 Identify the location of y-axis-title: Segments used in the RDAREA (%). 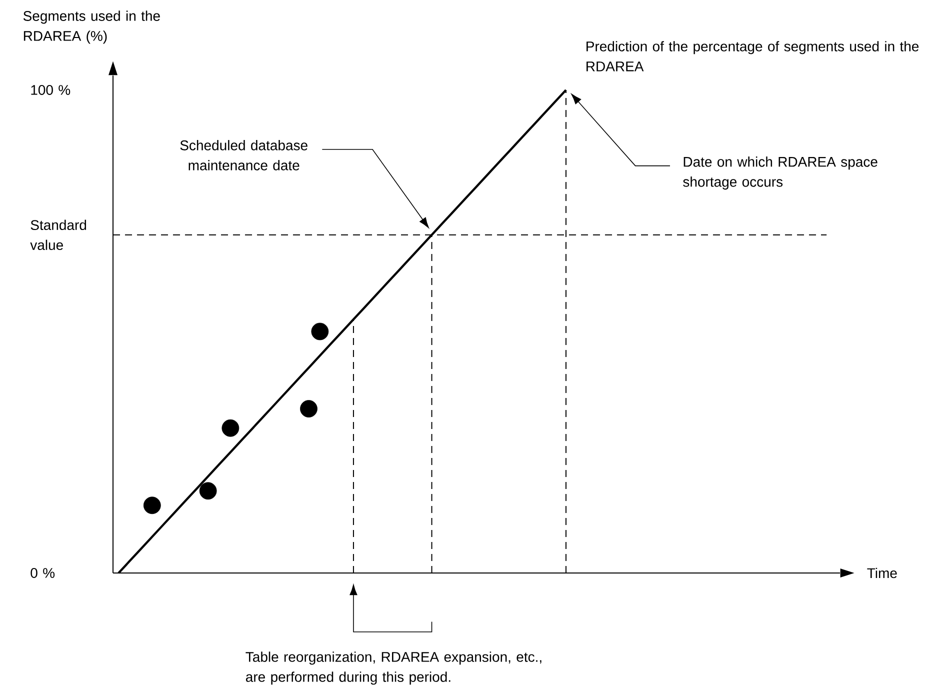
(91, 27).